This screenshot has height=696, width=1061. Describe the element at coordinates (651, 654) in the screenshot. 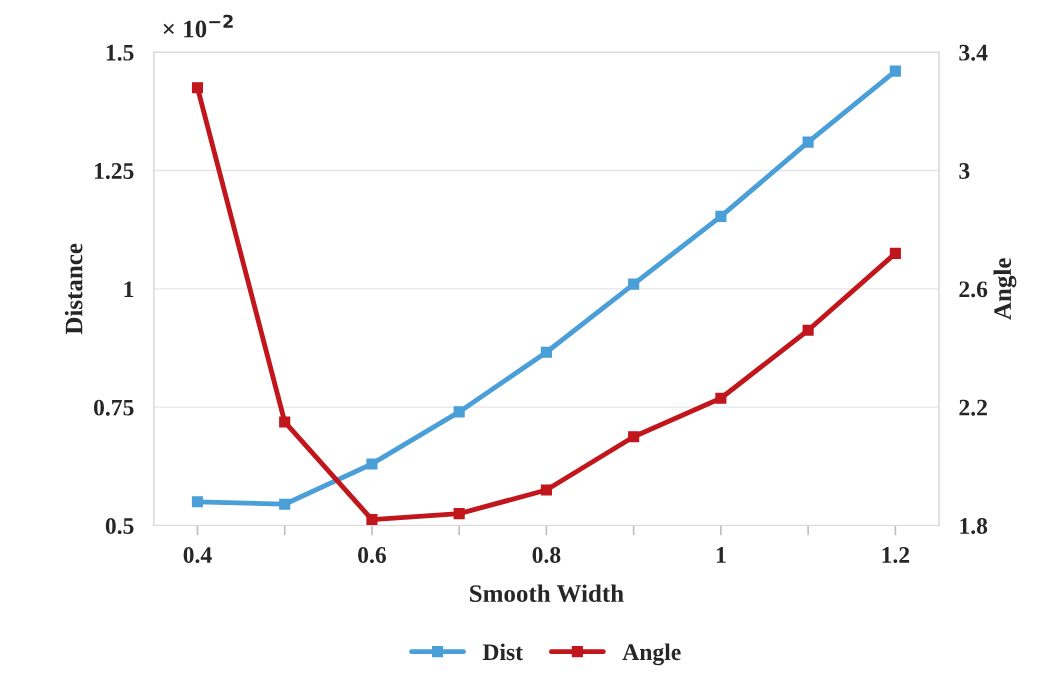

I see `legend-label: Angle` at that location.